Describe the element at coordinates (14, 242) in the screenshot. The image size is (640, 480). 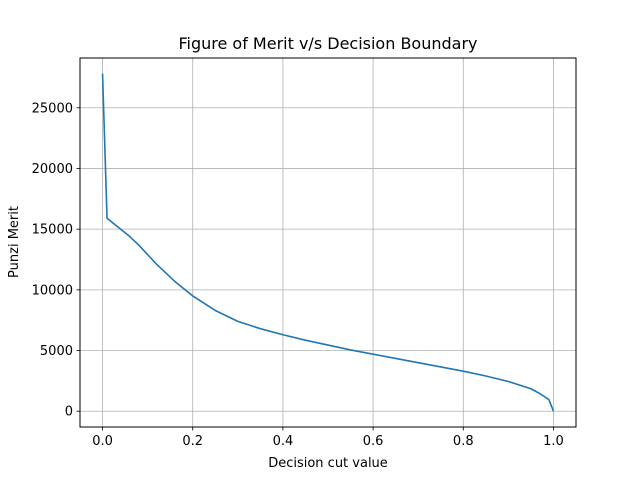
I see `y-axis-label: Punzi Merit` at that location.